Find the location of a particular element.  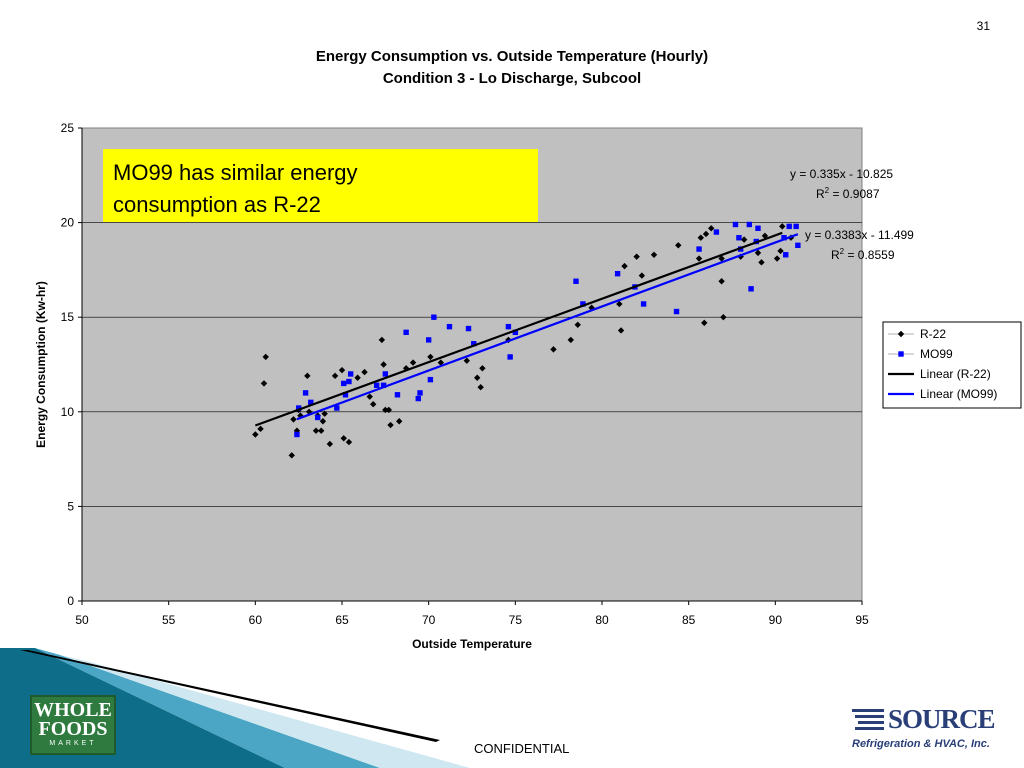

y-axis-label: Energy Consumption (Kw-hr) is located at coordinates (41, 364).